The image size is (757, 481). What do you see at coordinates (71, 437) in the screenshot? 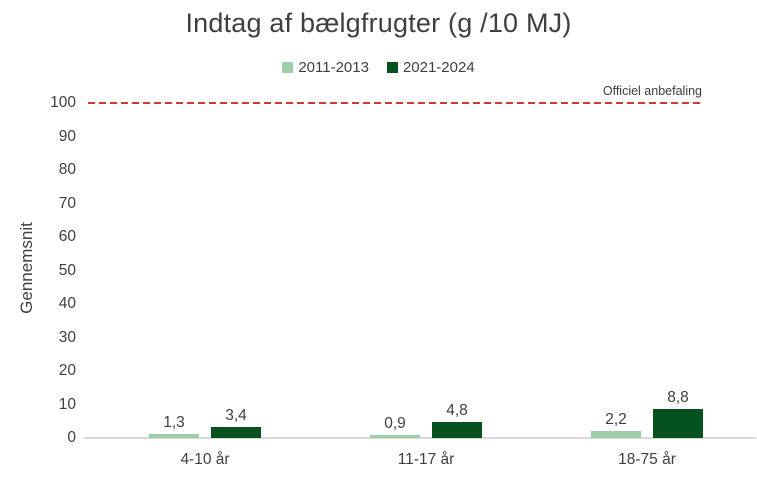
I see `y-tick-label: 0` at bounding box center [71, 437].